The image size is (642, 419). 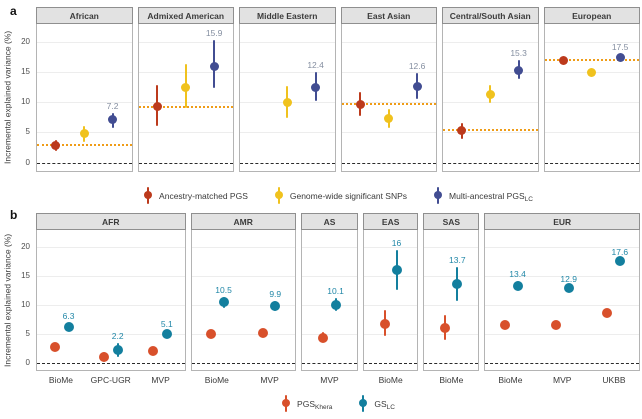 What do you see at coordinates (417, 66) in the screenshot?
I see `point-value-label: 12.6` at bounding box center [417, 66].